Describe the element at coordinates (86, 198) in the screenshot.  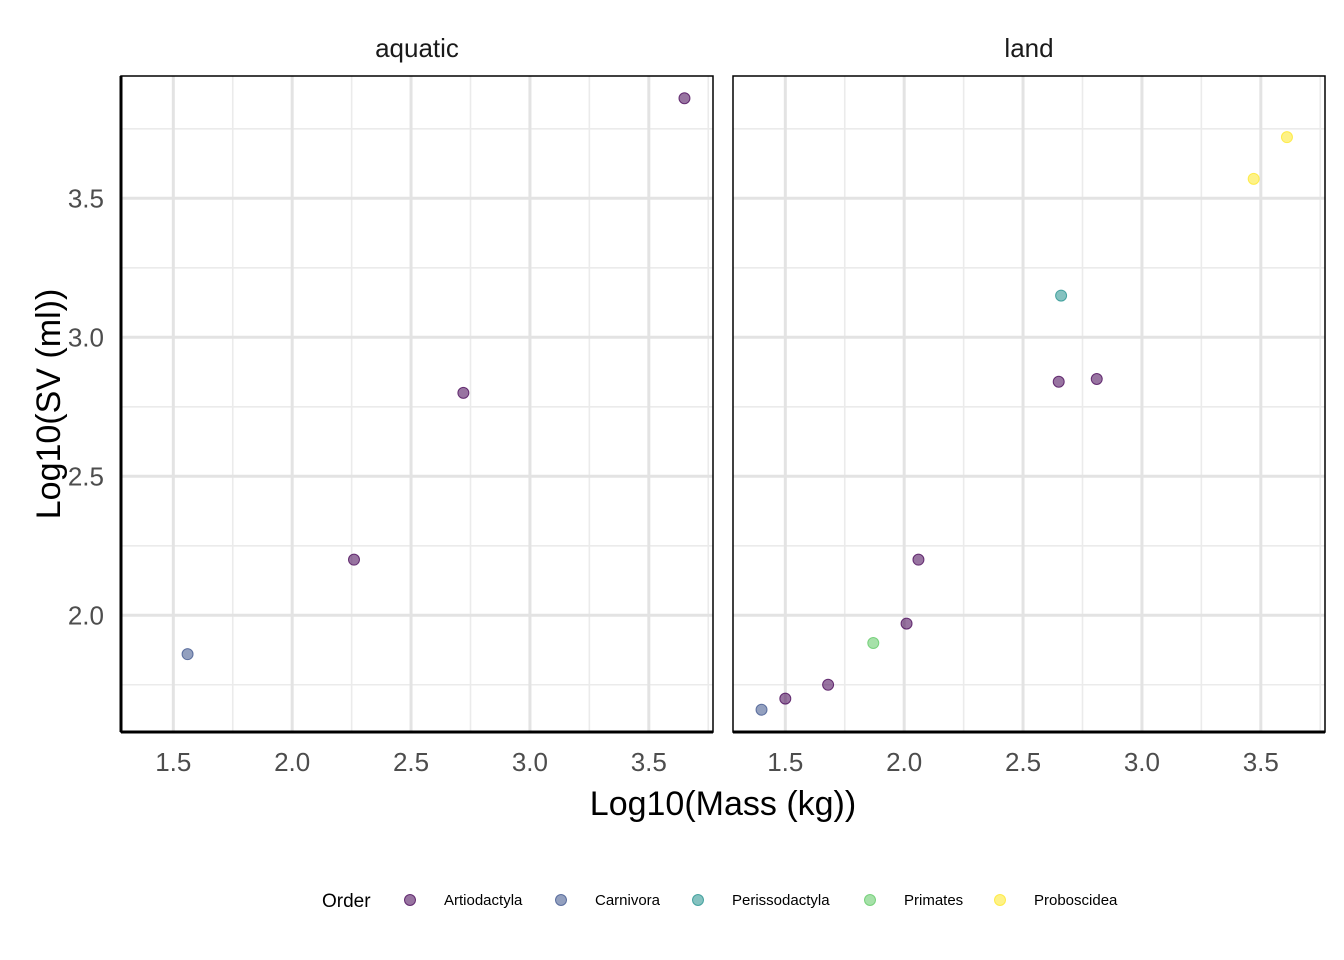
I see `y-tick-label: 3.5` at that location.